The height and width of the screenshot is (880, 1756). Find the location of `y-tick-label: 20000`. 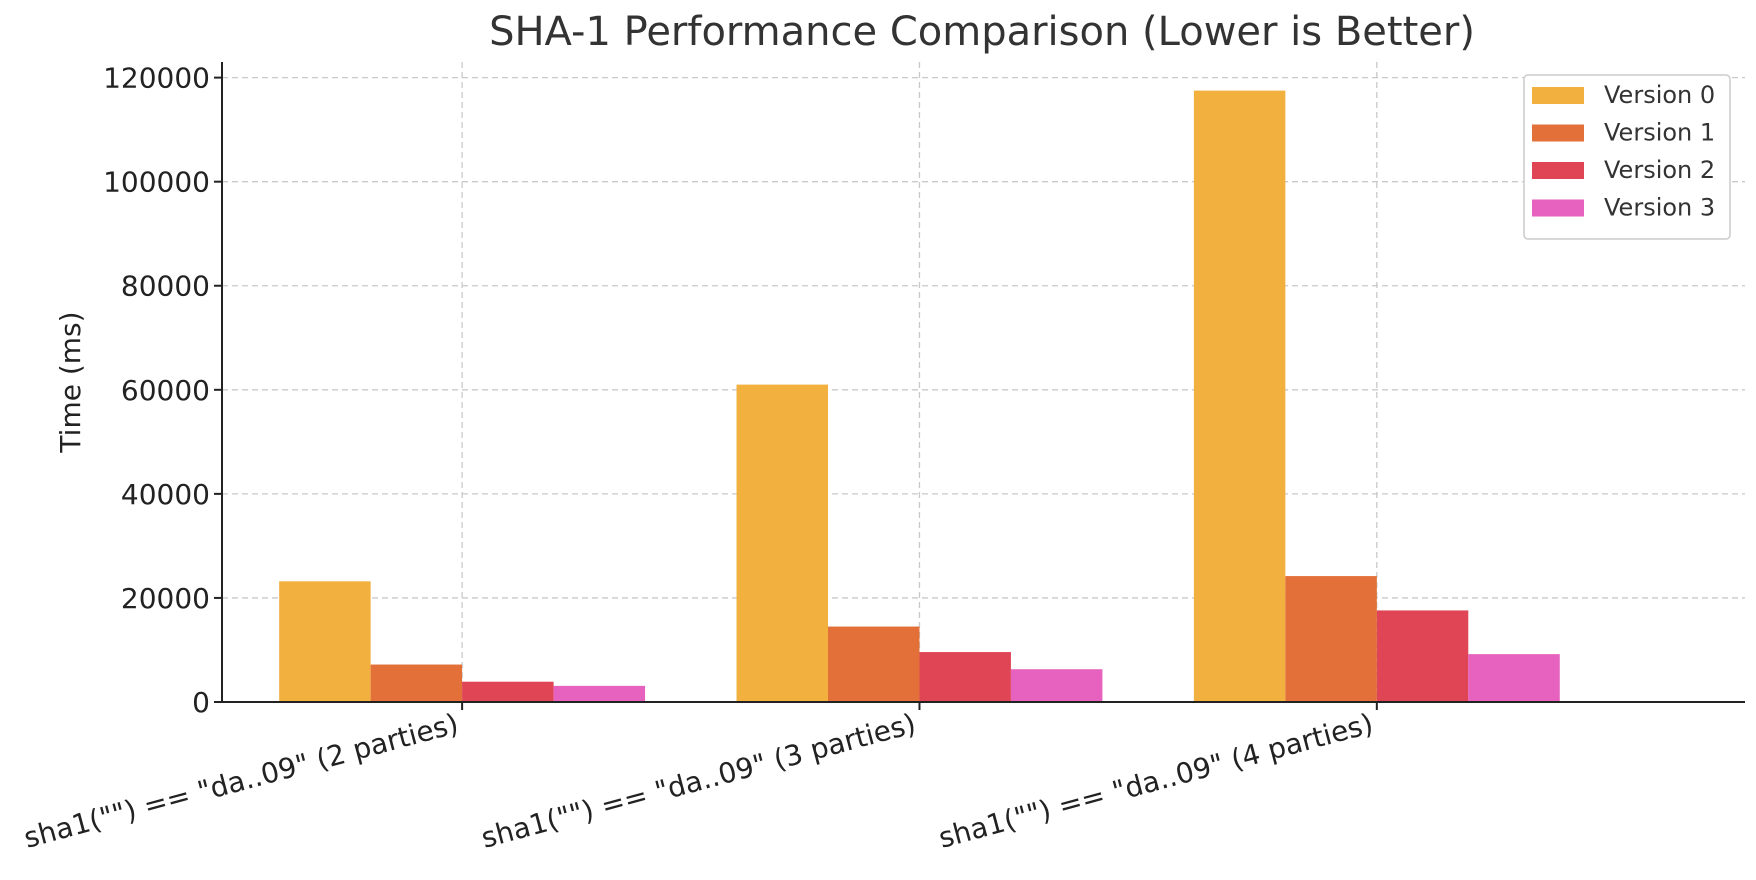

y-tick-label: 20000 is located at coordinates (165, 598).